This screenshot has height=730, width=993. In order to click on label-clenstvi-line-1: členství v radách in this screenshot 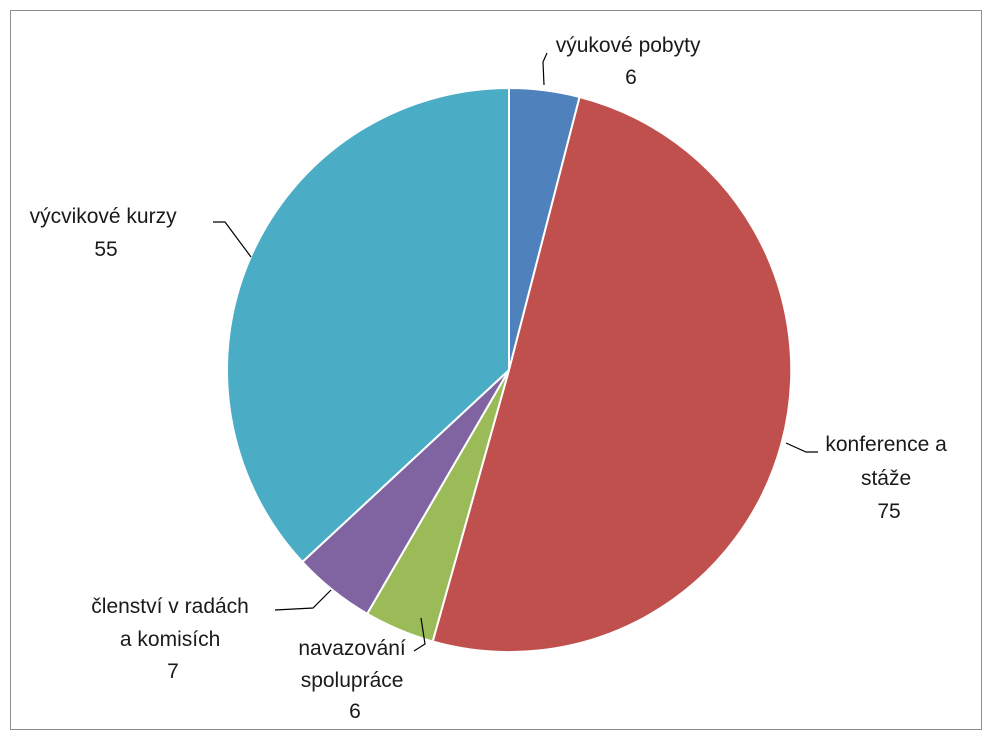, I will do `click(170, 606)`.